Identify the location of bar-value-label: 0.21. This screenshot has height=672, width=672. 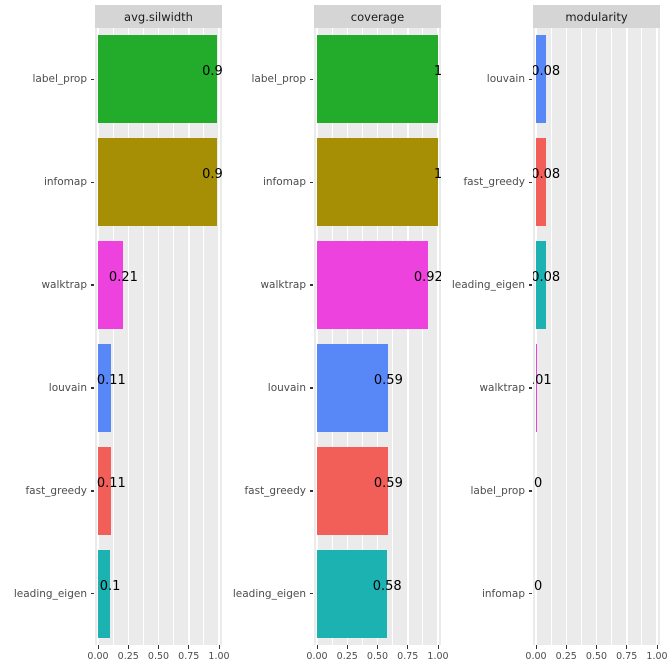
(123, 278).